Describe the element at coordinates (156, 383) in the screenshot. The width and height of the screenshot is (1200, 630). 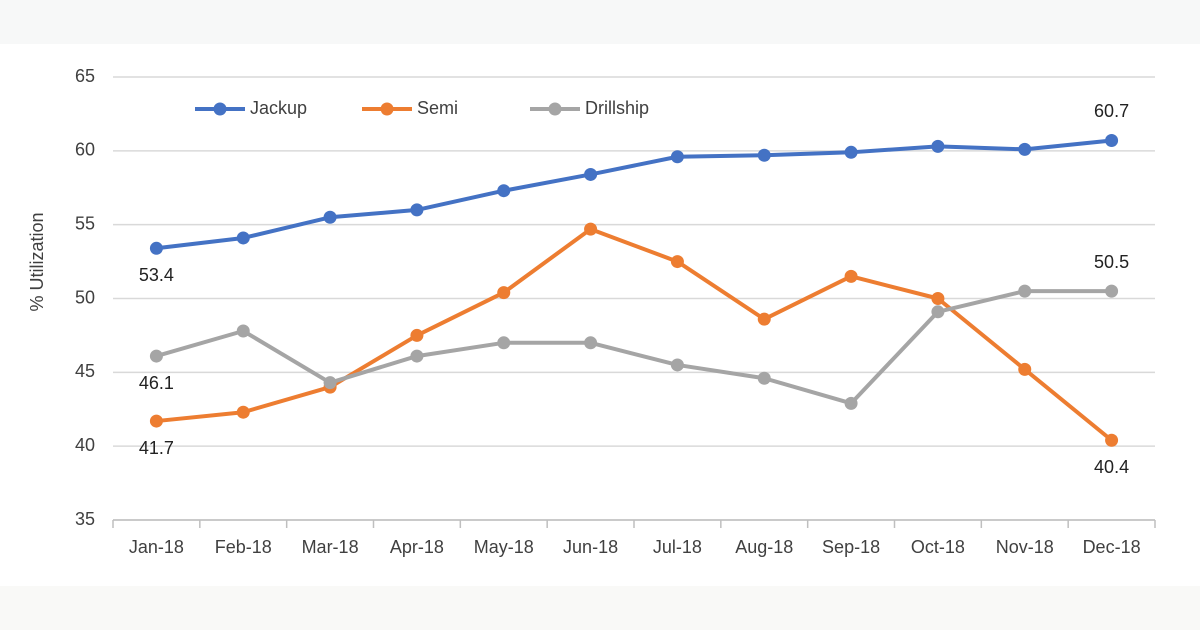
I see `data-label: 46.1` at that location.